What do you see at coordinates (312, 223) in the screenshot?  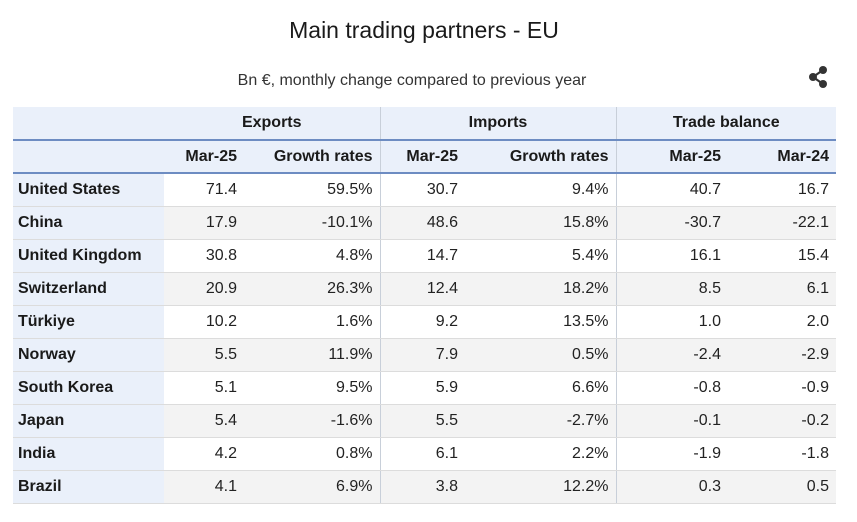 I see `table-cell: -10.1%` at bounding box center [312, 223].